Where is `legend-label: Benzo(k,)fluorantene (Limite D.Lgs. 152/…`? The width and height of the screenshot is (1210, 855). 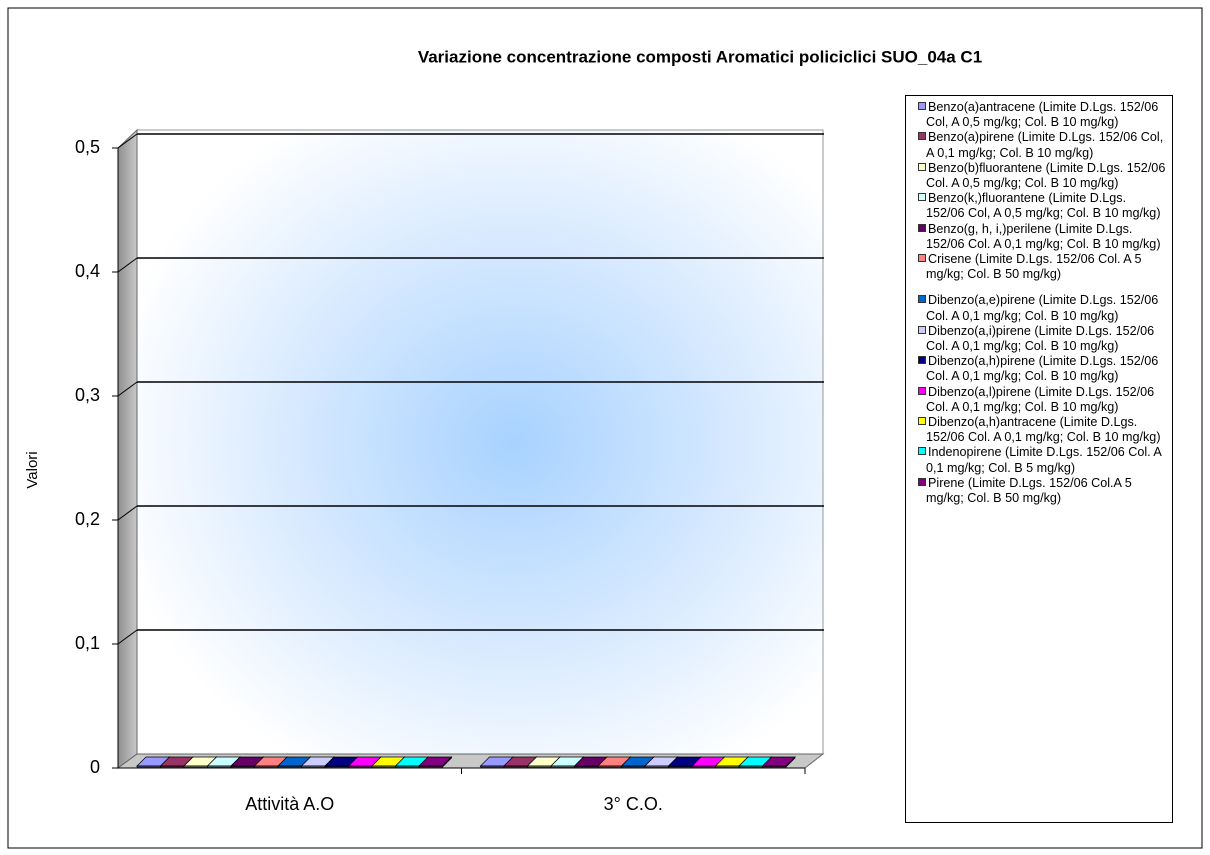
legend-label: Benzo(k,)fluorantene (Limite D.Lgs. 152/… is located at coordinates (1043, 206).